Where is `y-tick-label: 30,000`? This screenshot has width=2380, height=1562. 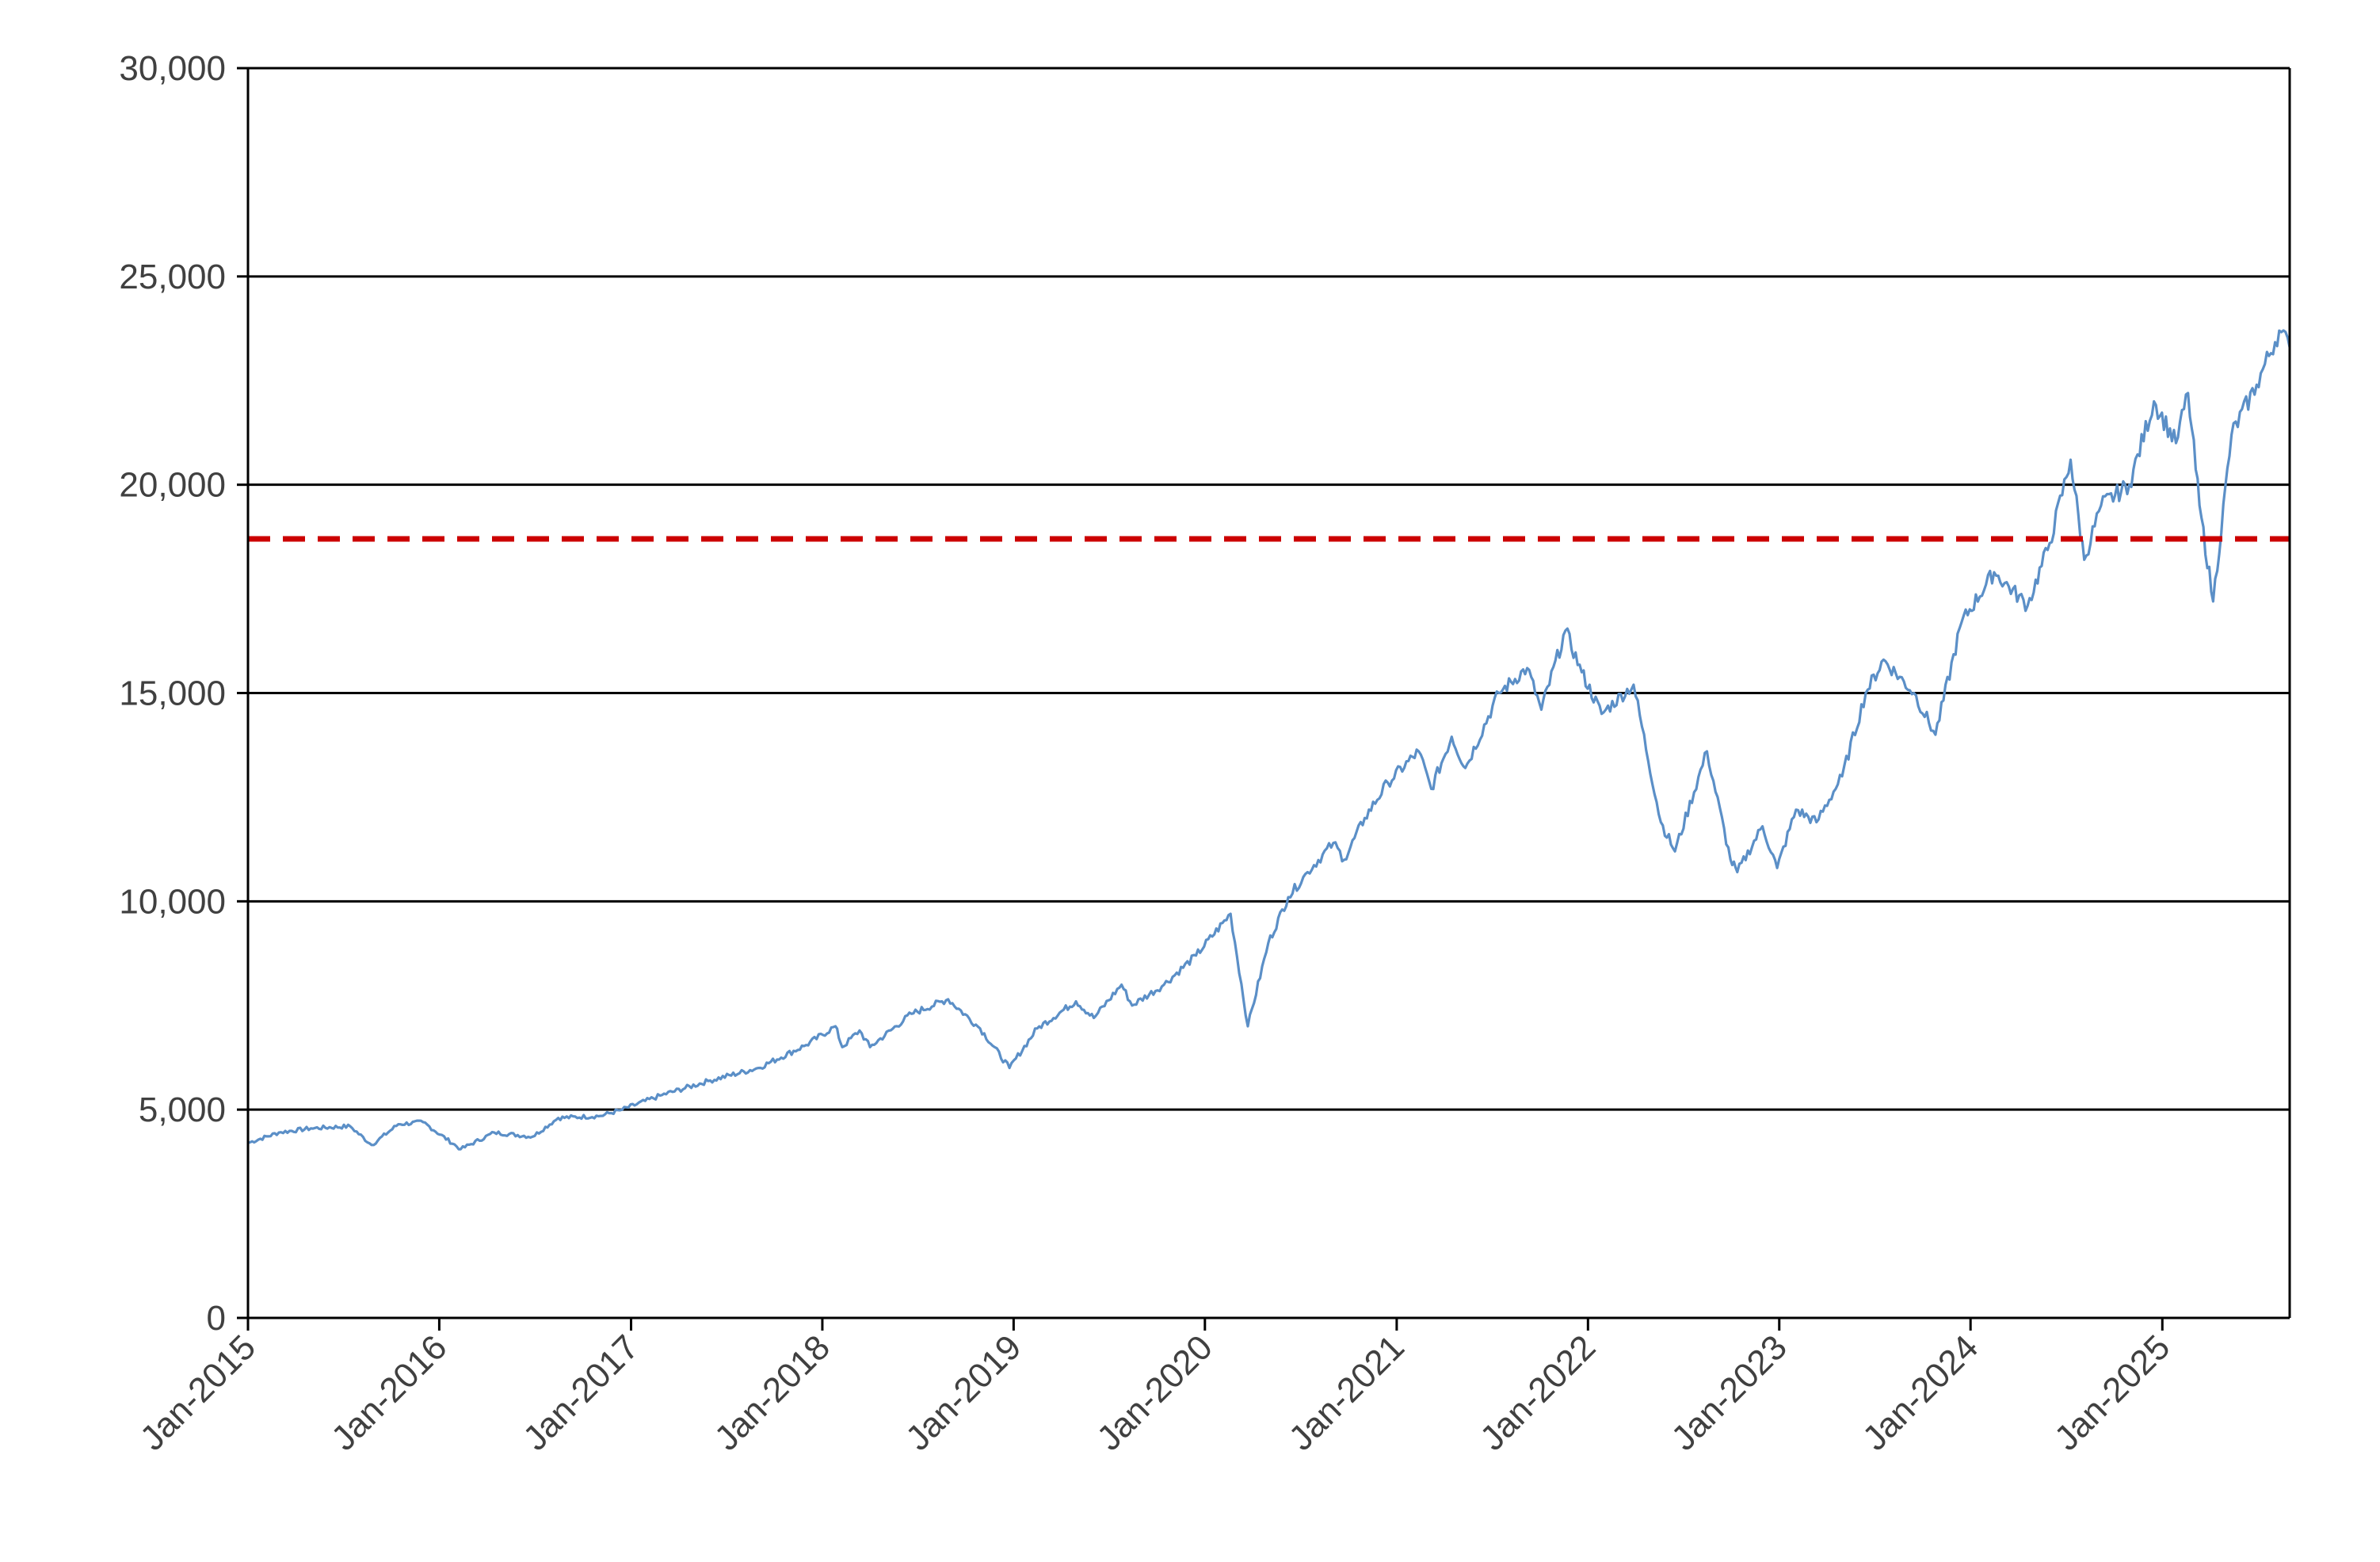
y-tick-label: 30,000 is located at coordinates (172, 68).